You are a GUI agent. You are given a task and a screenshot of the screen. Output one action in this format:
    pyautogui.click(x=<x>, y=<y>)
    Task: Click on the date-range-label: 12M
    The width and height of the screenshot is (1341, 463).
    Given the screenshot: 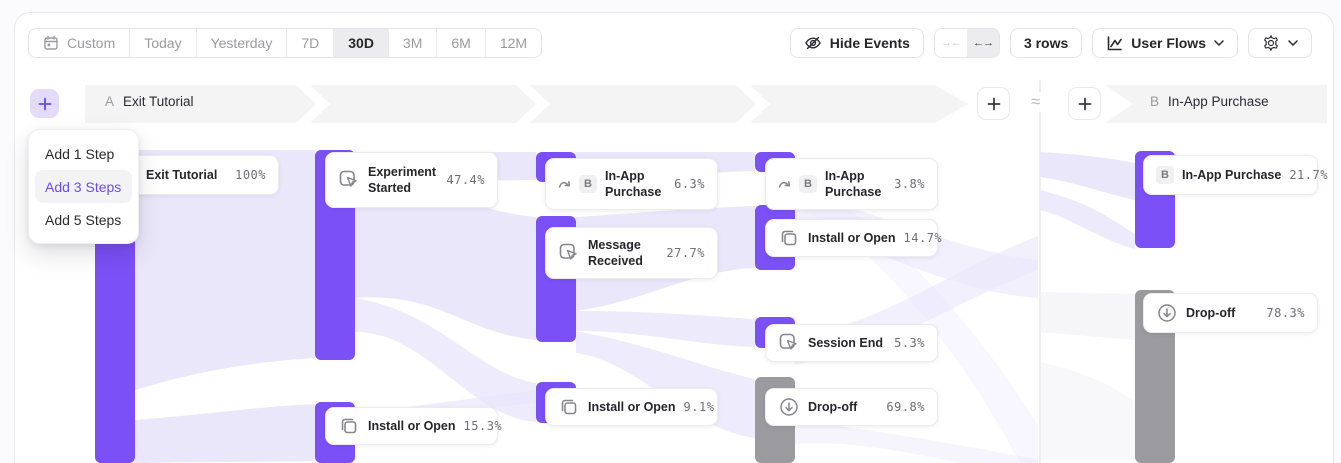 What is the action you would take?
    pyautogui.click(x=513, y=43)
    